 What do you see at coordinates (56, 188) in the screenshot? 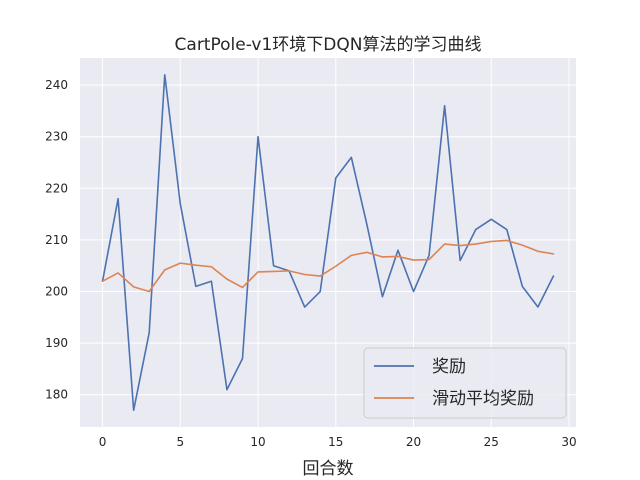
I see `y-tick-label: 220` at bounding box center [56, 188].